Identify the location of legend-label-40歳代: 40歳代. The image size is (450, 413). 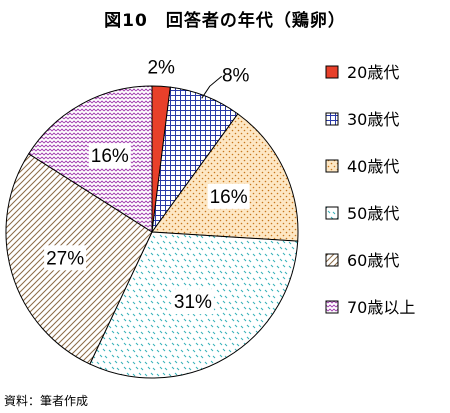
(373, 166).